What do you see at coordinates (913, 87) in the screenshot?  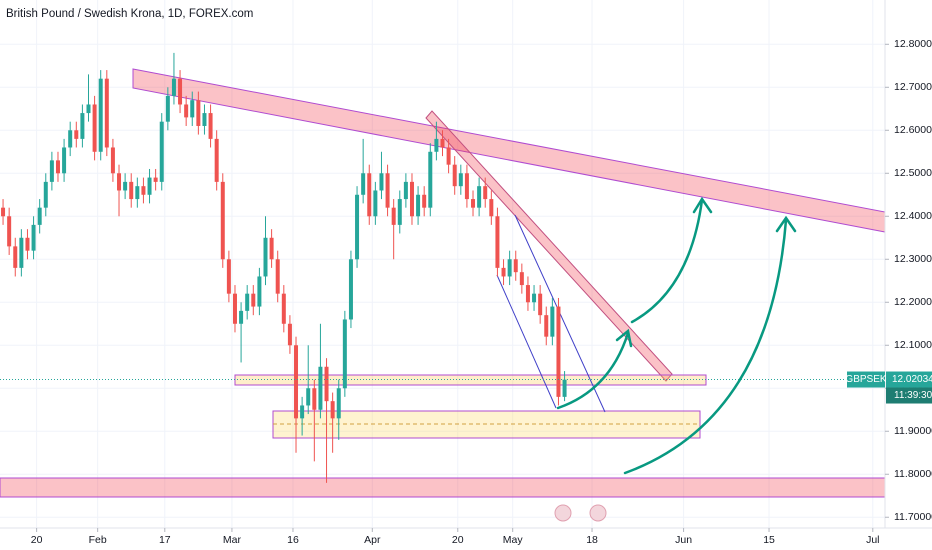 I see `y-tick-label: 12.70000` at bounding box center [913, 87].